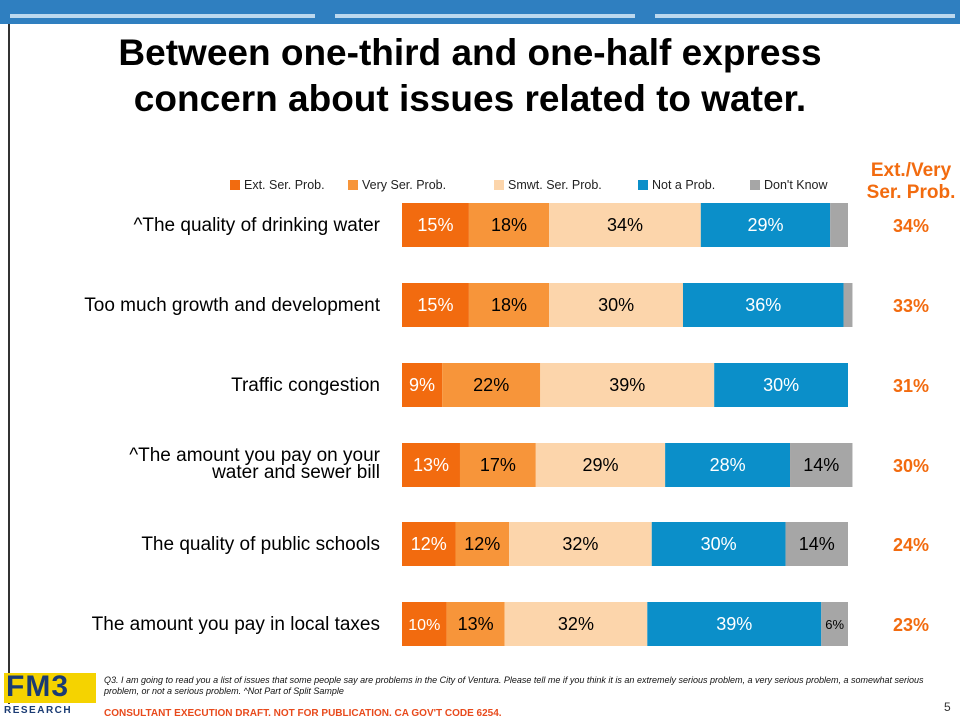 This screenshot has height=723, width=960. I want to click on category-label: Too much growth and development, so click(232, 305).